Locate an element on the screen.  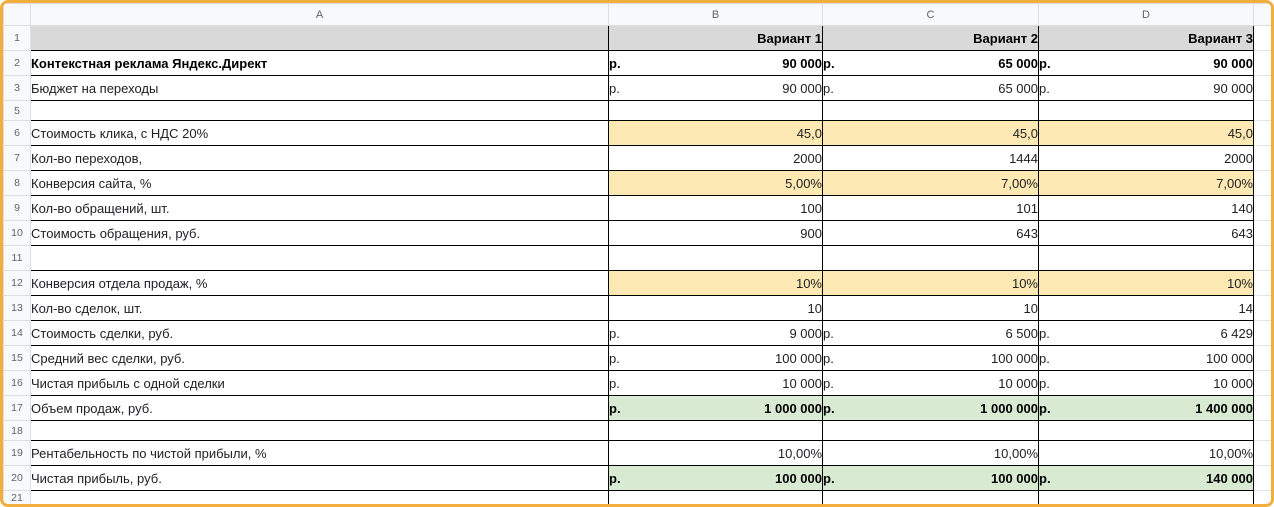
cell-D3: р. 90 000 is located at coordinates (1146, 88).